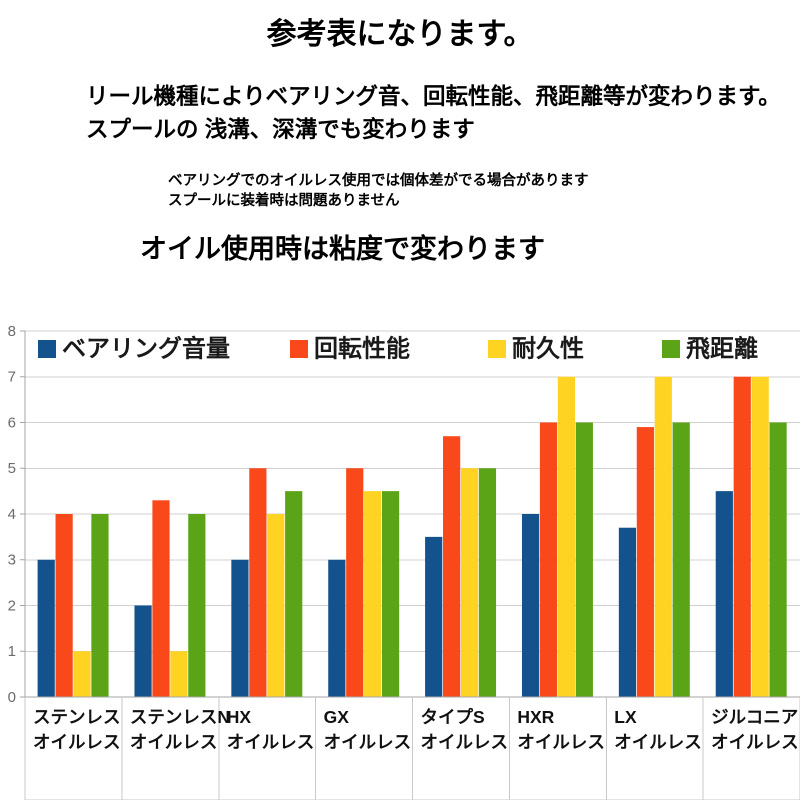  Describe the element at coordinates (561, 729) in the screenshot. I see `category-label: HXR オイルレス` at that location.